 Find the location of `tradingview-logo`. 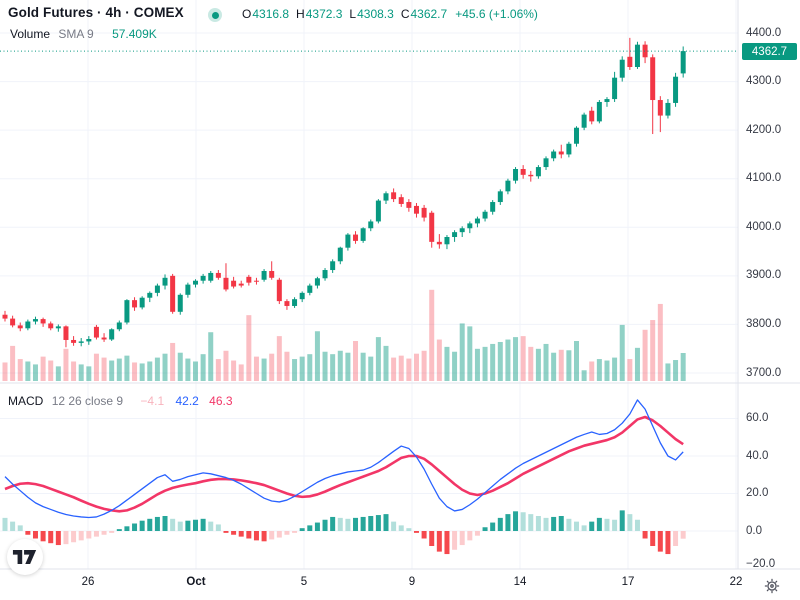

tradingview-logo is located at coordinates (25, 557).